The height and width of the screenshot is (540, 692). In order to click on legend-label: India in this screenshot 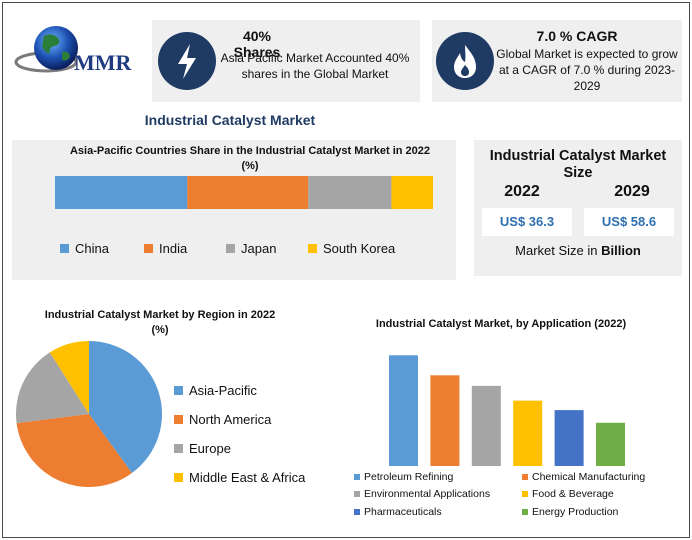, I will do `click(173, 248)`.